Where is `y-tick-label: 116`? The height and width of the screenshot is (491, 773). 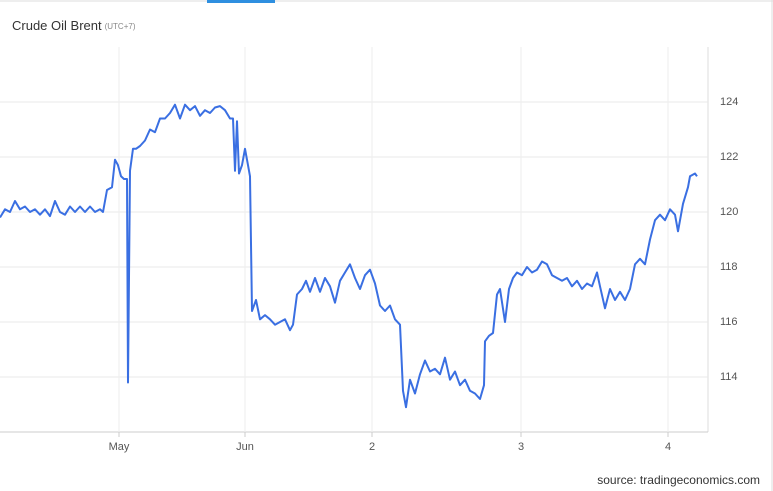
y-tick-label: 116 is located at coordinates (729, 322).